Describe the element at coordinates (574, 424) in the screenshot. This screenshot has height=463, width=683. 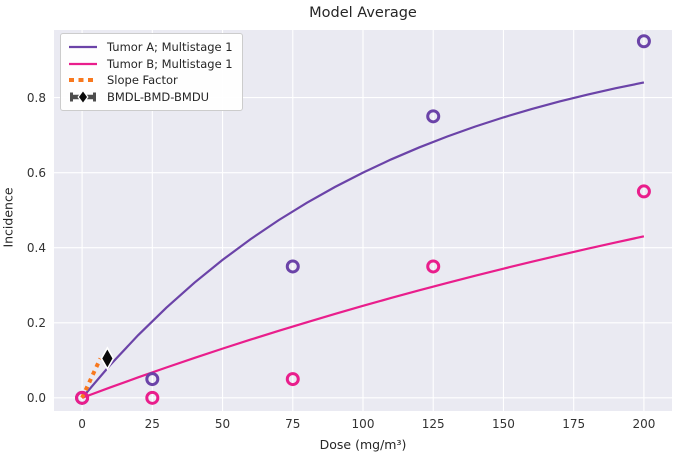
I see `x-tick-label: 175` at that location.